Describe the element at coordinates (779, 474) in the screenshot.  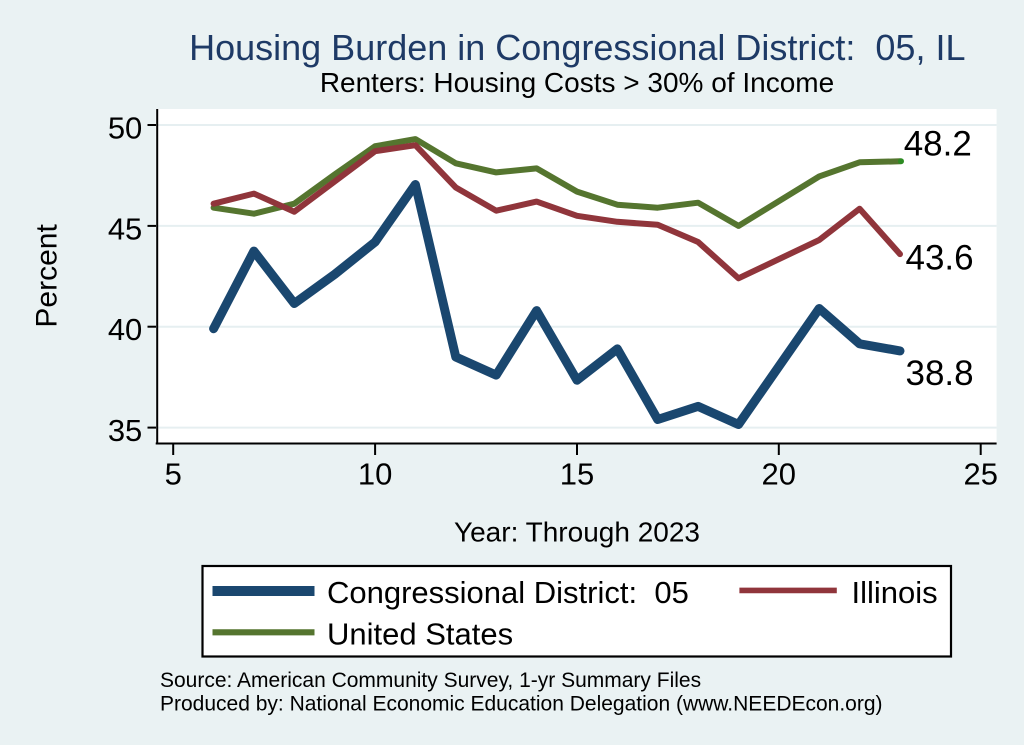
I see `svg-text: 20` at that location.